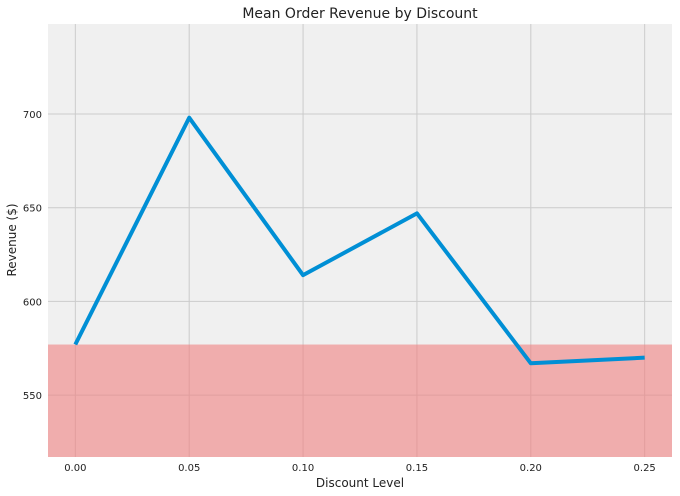  What do you see at coordinates (360, 14) in the screenshot?
I see `chart-title: Mean Order Revenue by Discount` at bounding box center [360, 14].